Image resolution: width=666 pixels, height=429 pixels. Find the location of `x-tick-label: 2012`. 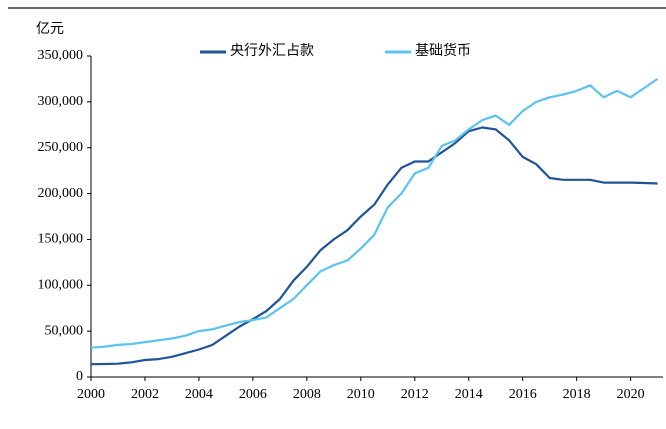

x-tick-label: 2012 is located at coordinates (415, 394).